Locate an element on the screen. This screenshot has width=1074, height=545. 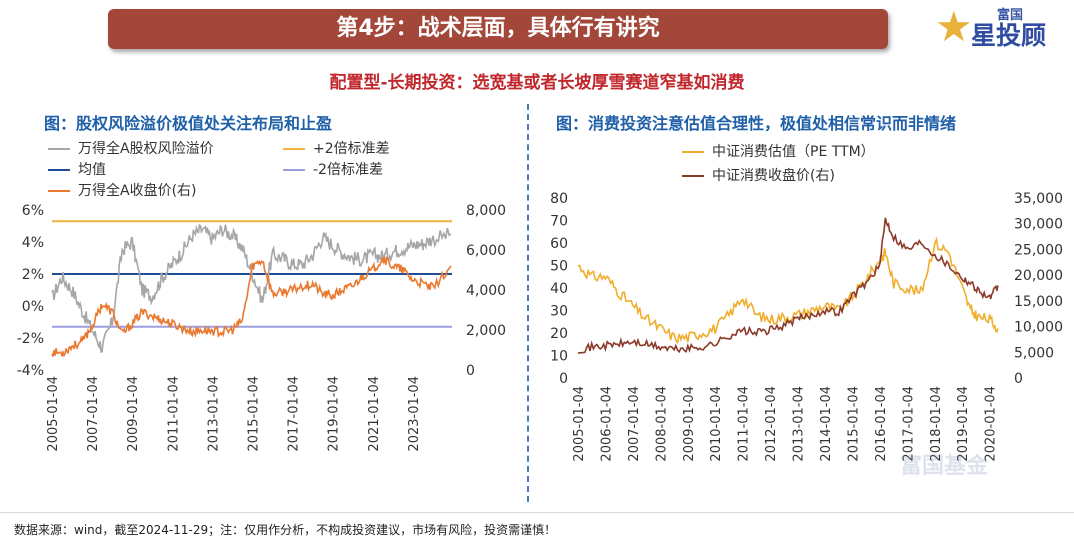
x-tick-label: 2014-01-04 is located at coordinates (826, 424).